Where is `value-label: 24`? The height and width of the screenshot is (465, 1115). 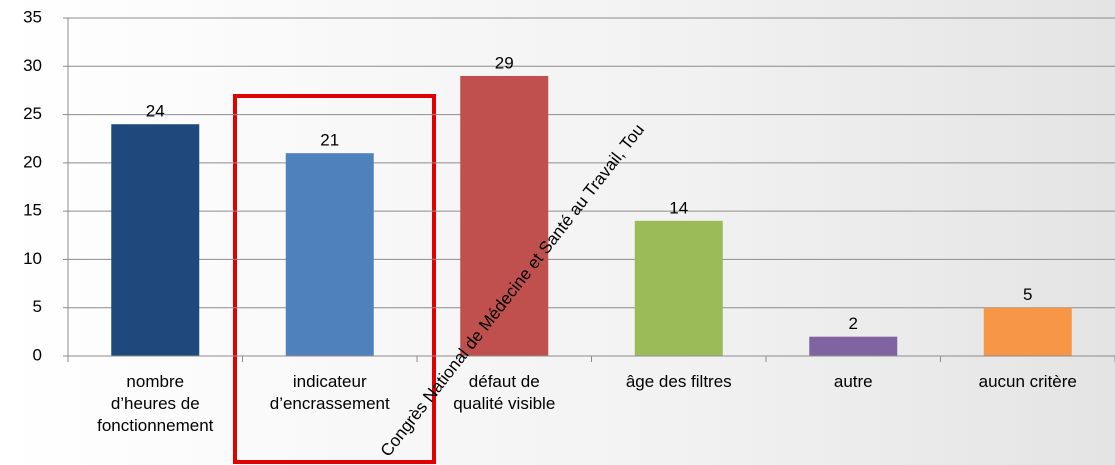
value-label: 24 is located at coordinates (155, 111).